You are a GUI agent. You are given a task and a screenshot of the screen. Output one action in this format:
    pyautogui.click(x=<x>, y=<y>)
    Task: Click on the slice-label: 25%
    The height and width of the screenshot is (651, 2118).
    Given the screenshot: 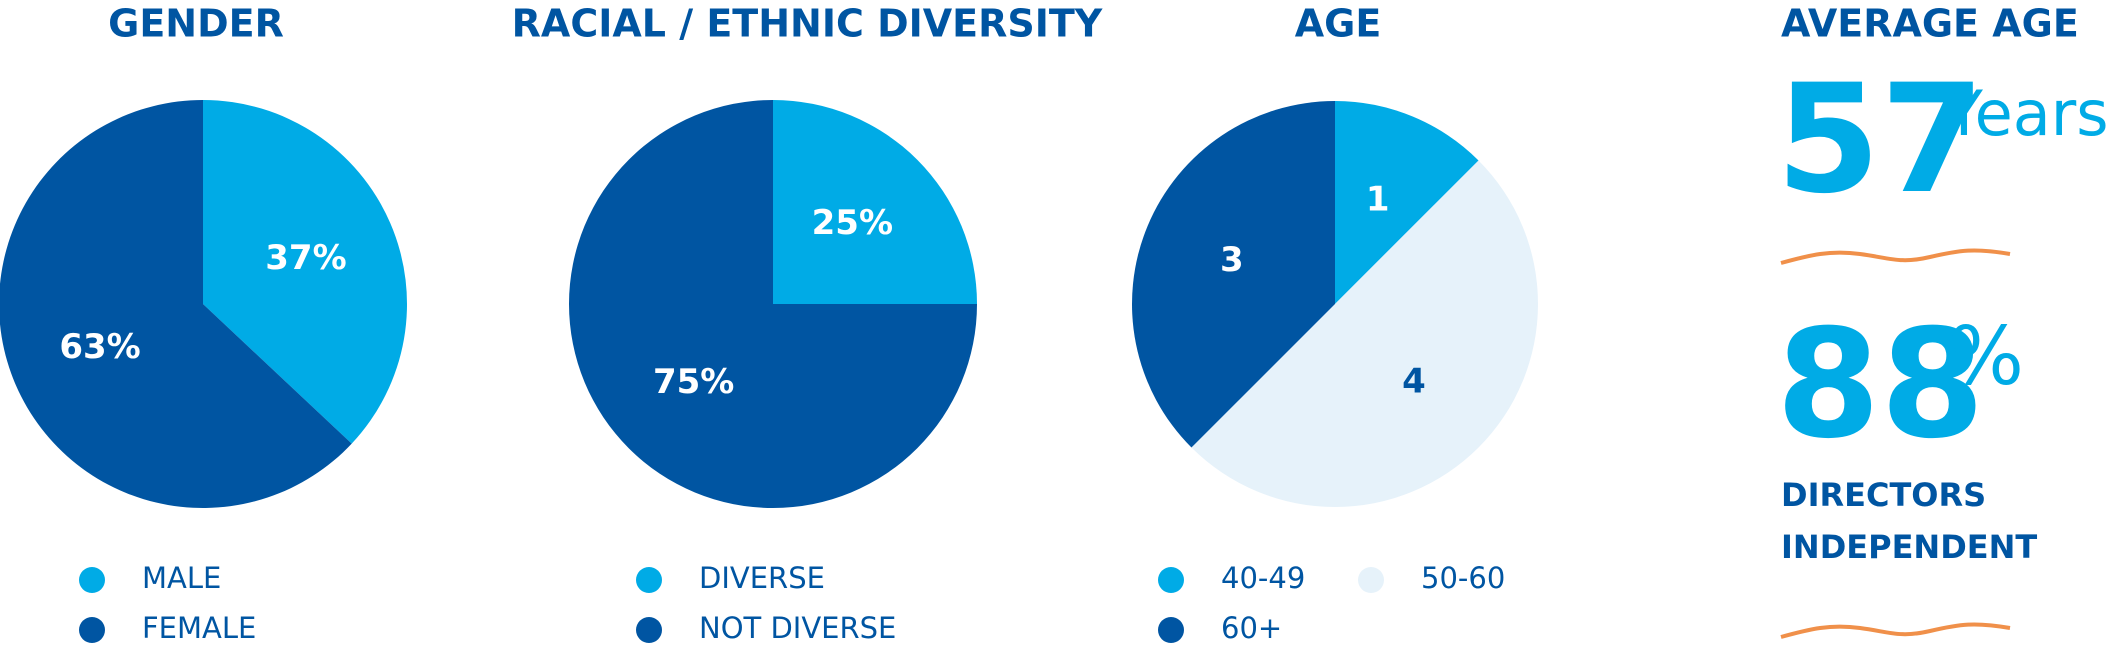 What is the action you would take?
    pyautogui.click(x=852, y=223)
    